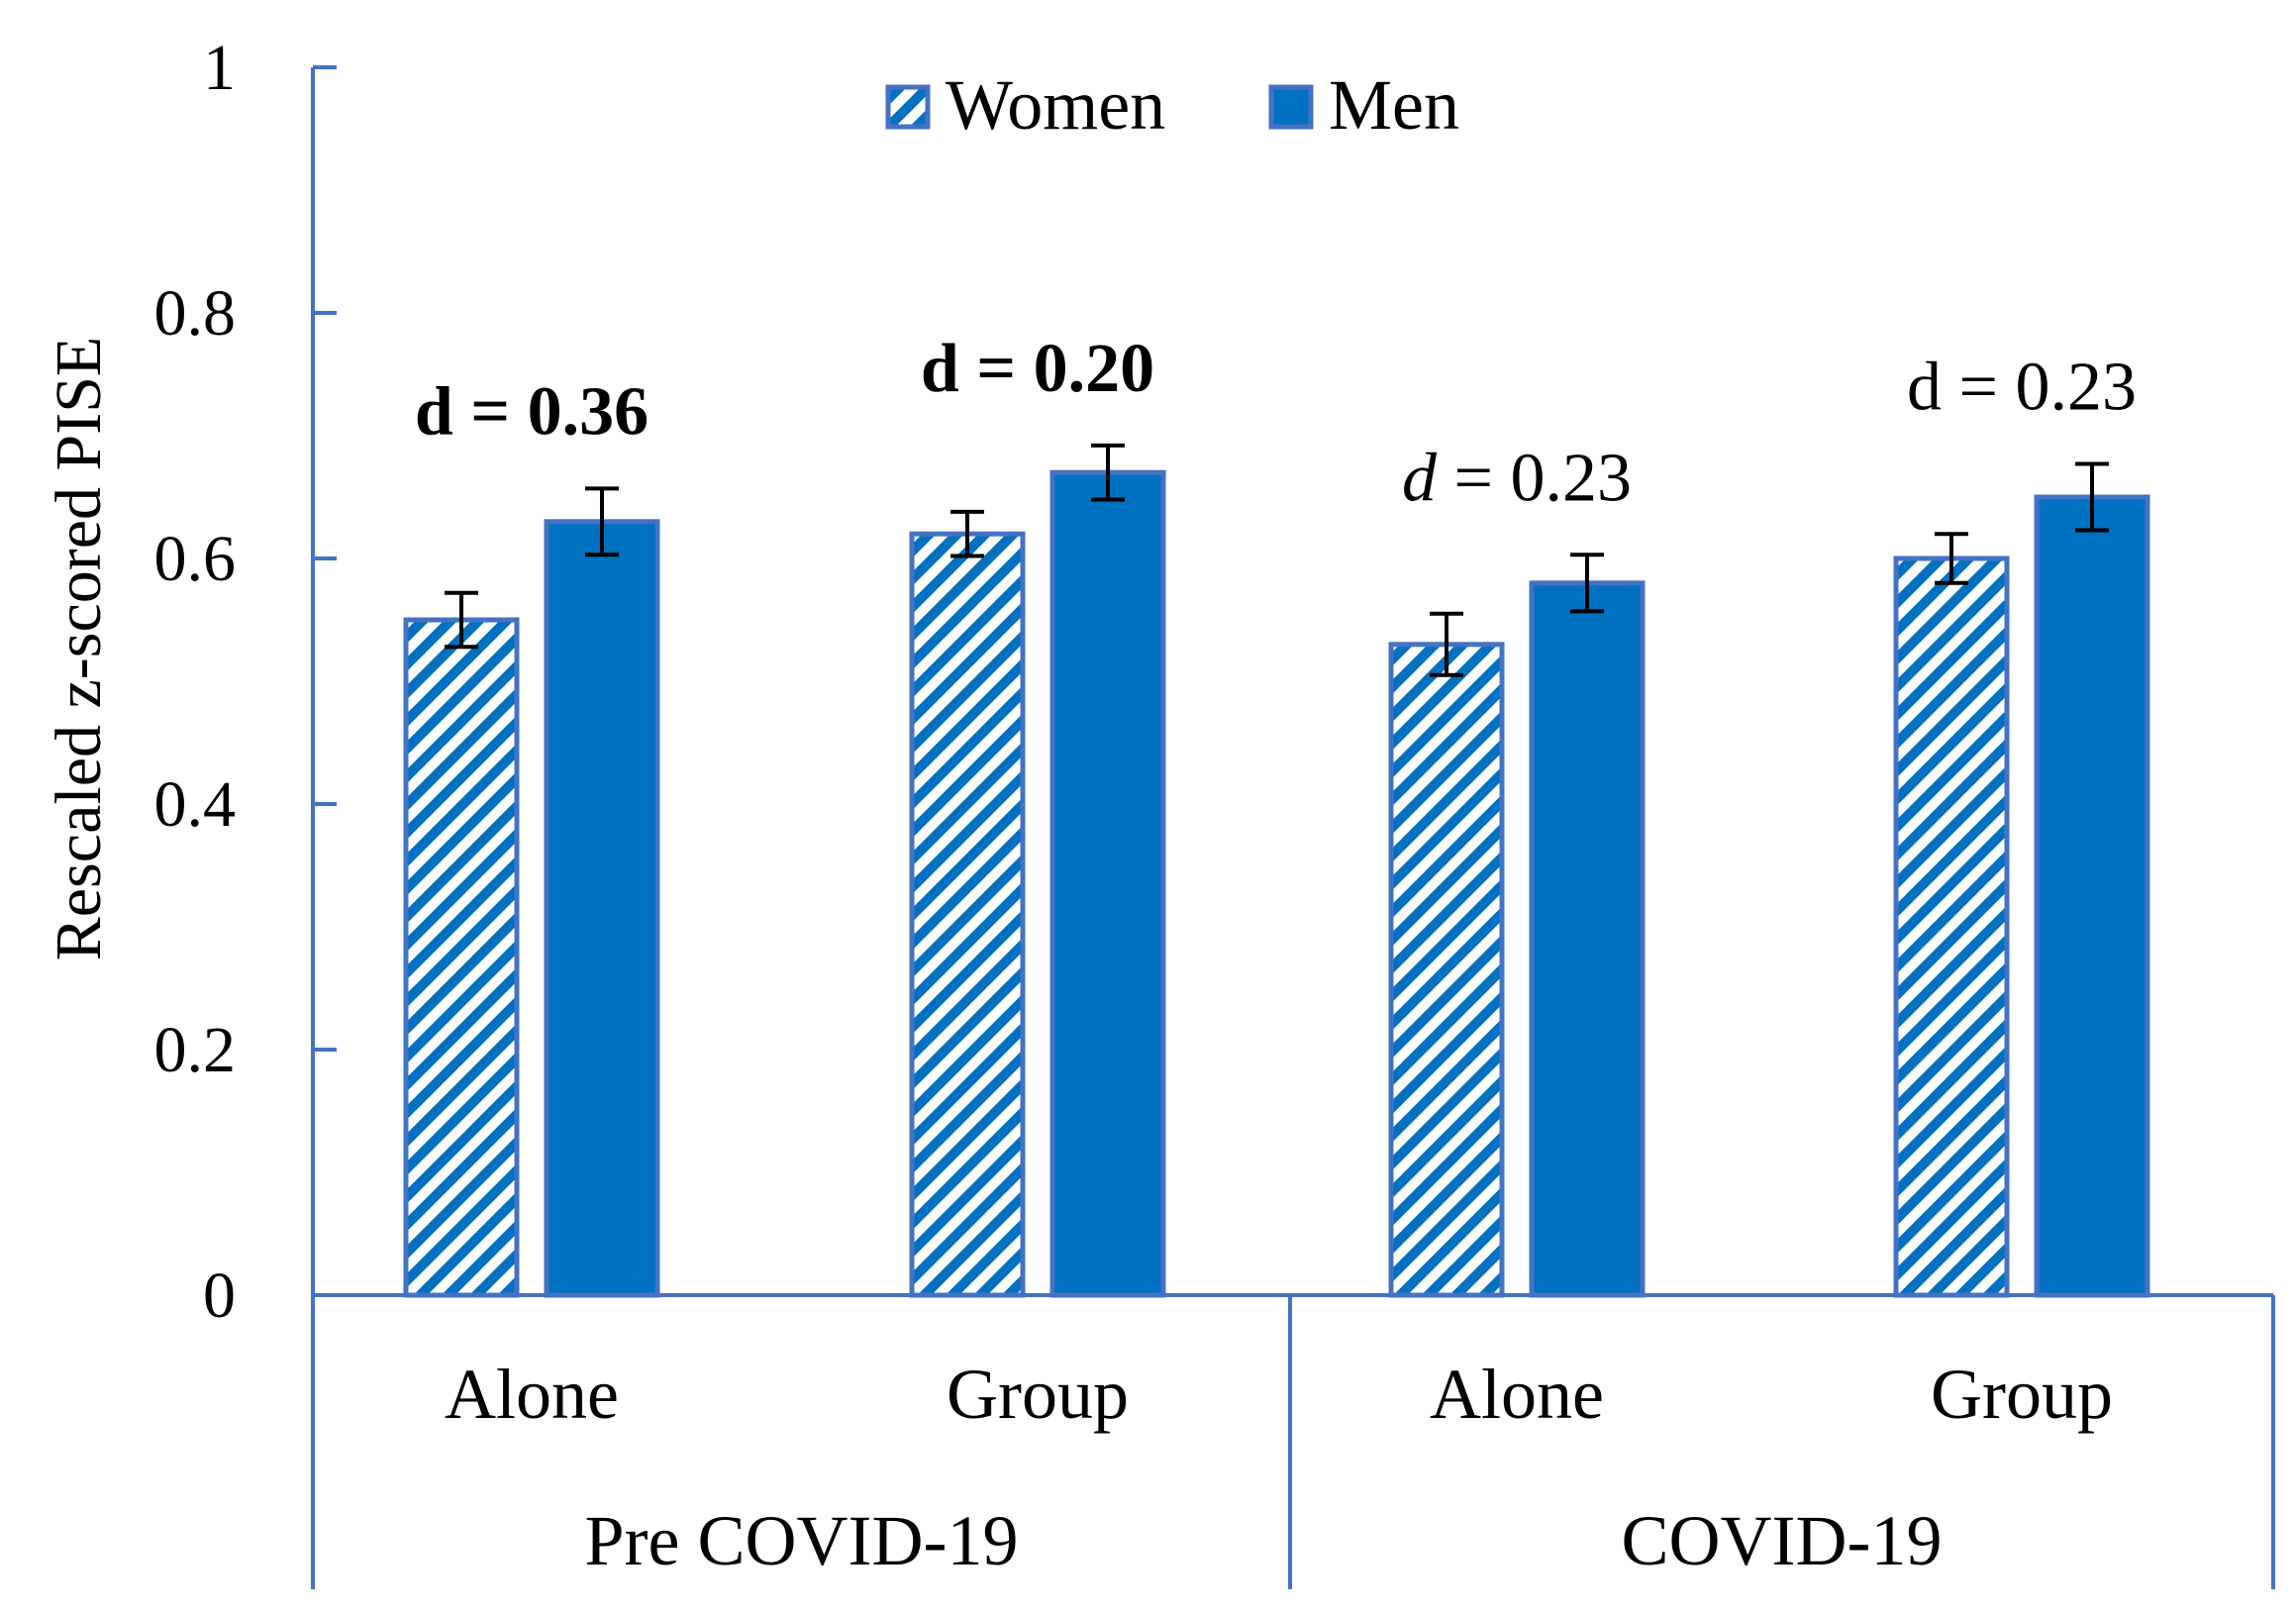 This screenshot has width=2296, height=1615. I want to click on y-tick-label: 0.4, so click(196, 805).